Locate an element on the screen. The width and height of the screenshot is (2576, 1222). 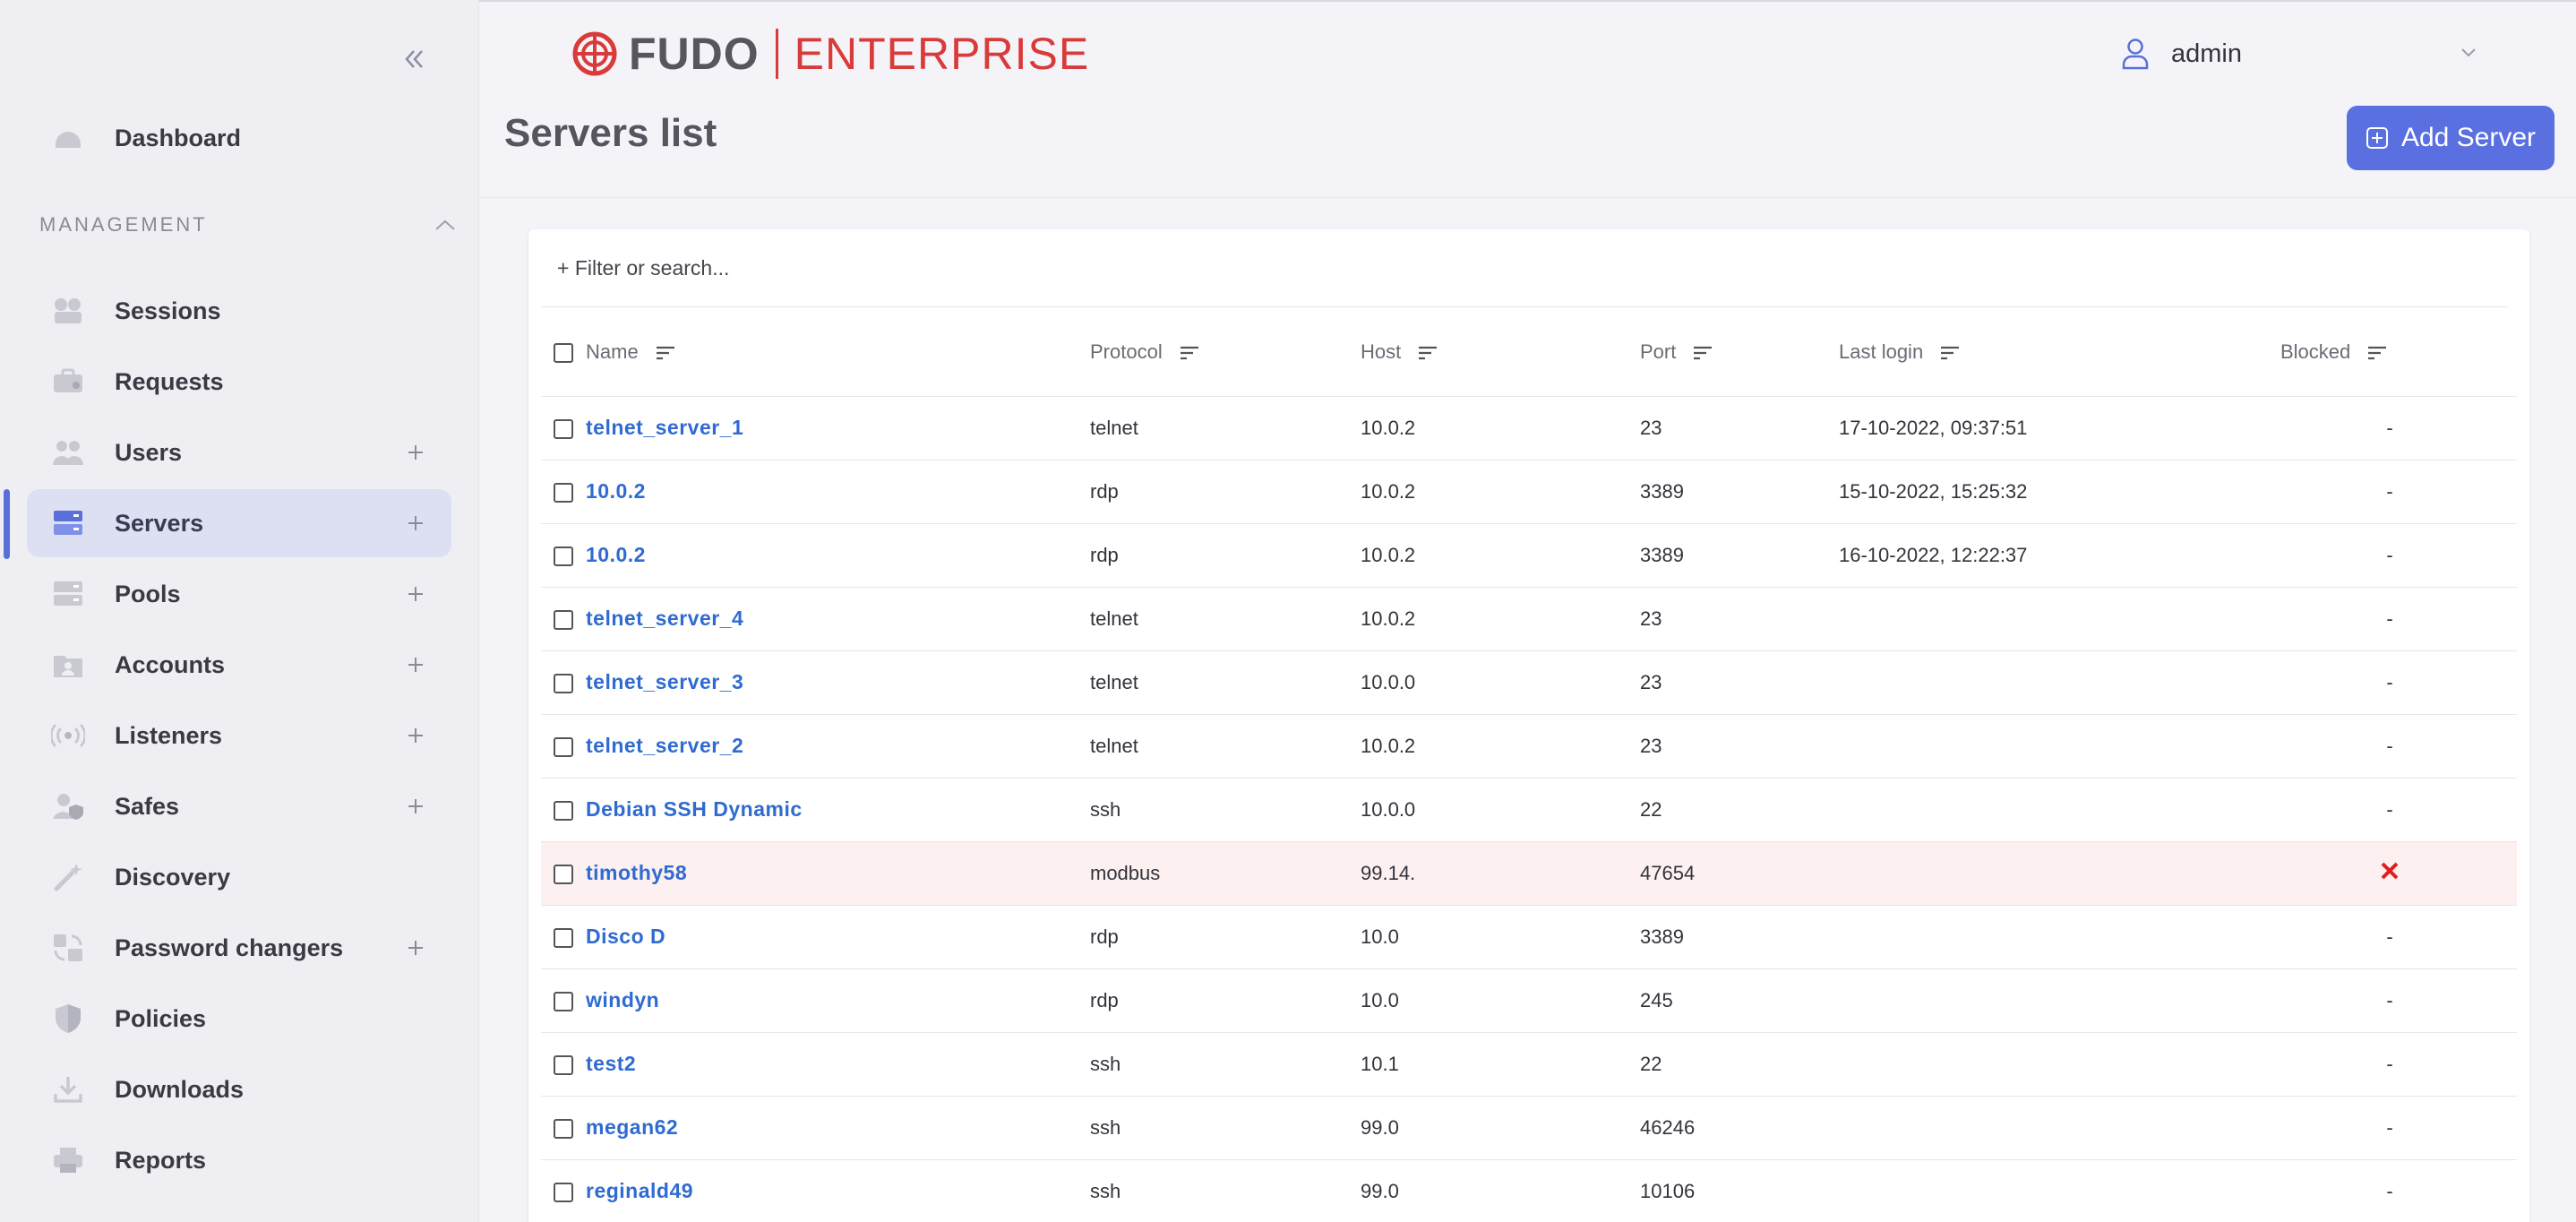
host-cell: 99.0 is located at coordinates (1380, 1191).